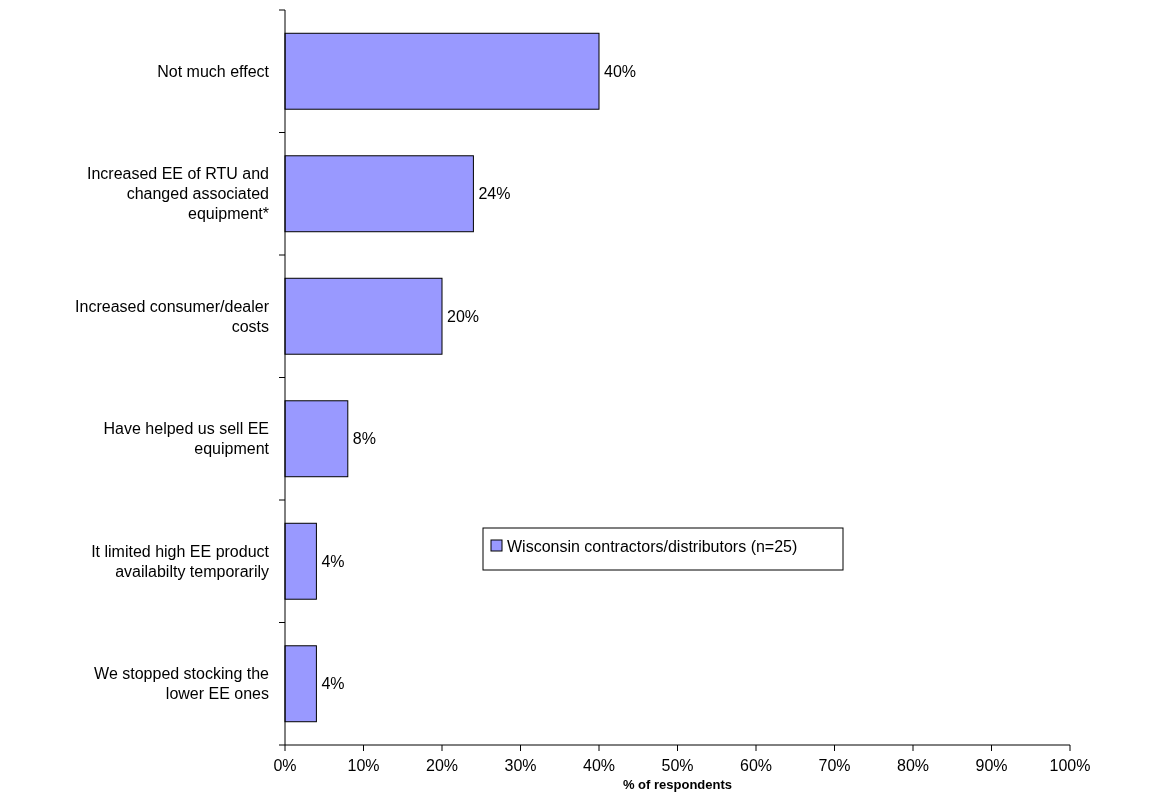 The height and width of the screenshot is (796, 1151). I want to click on x-tick-label: 40%, so click(599, 765).